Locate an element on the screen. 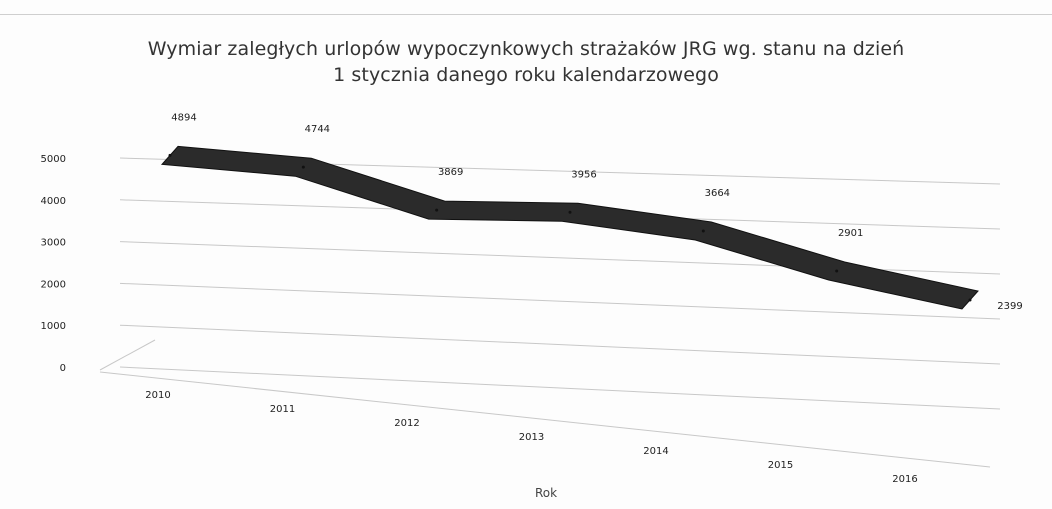  data-label: 3869 is located at coordinates (450, 172).